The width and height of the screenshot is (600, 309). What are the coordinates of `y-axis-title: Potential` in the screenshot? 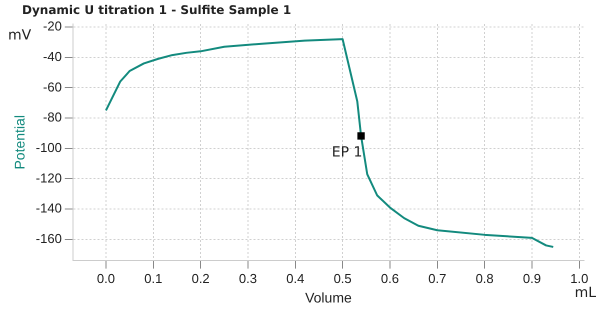 It's located at (19, 142).